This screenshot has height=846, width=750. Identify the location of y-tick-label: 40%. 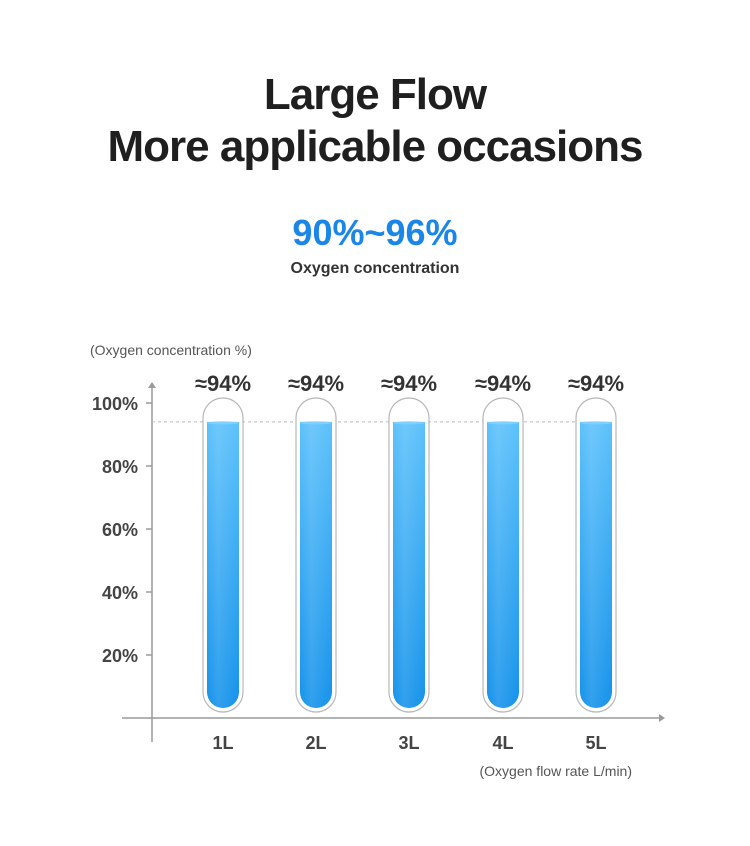
(120, 593).